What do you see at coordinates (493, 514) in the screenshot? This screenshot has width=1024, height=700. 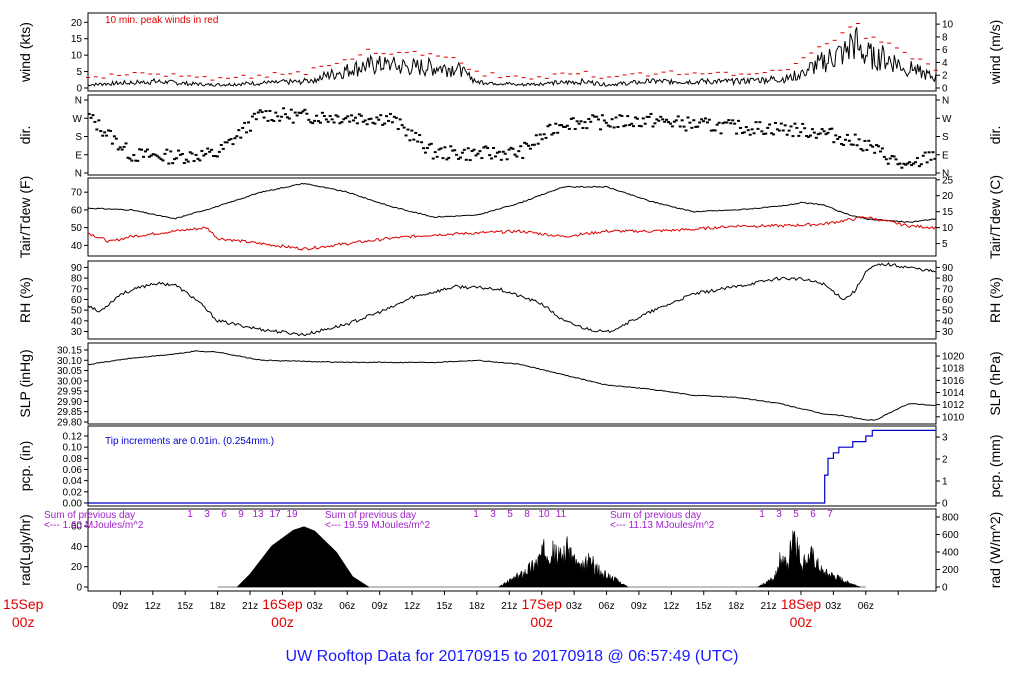 I see `hour-marker-label: 3` at bounding box center [493, 514].